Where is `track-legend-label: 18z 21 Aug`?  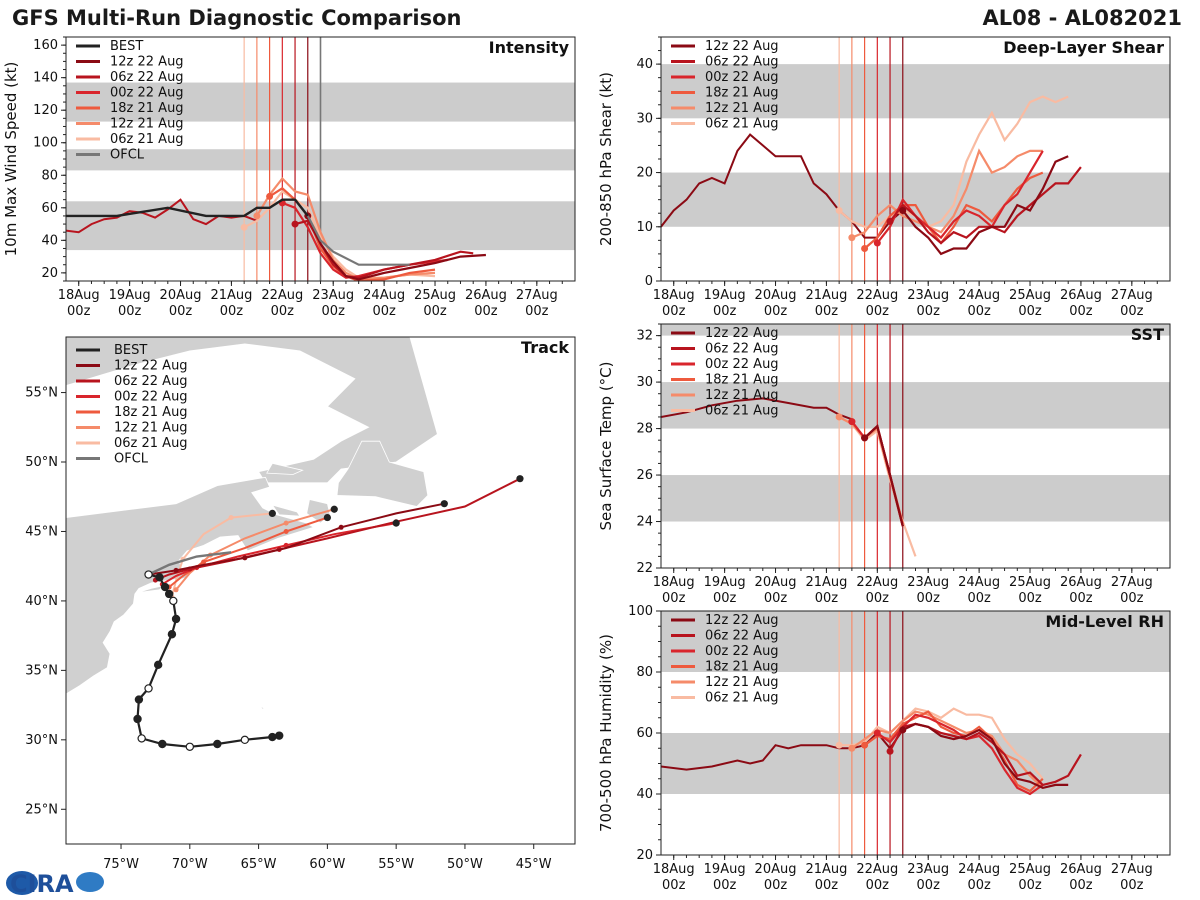 track-legend-label: 18z 21 Aug is located at coordinates (151, 412).